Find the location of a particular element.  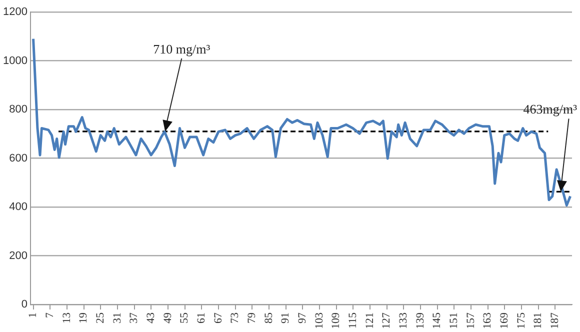

y-tick-label: 200 is located at coordinates (18, 256).